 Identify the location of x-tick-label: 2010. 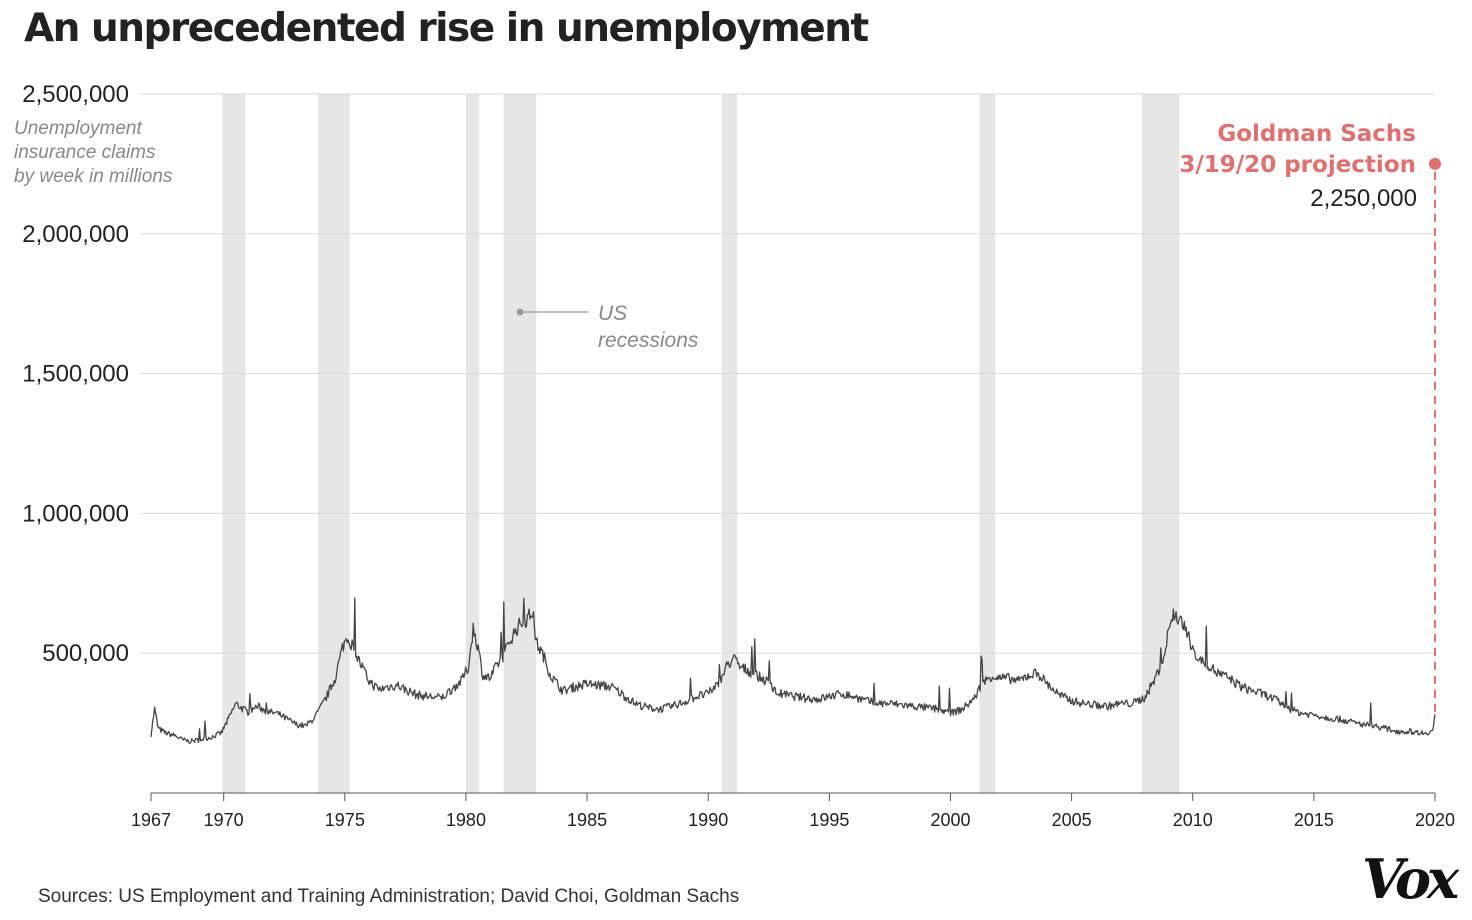
(1193, 820).